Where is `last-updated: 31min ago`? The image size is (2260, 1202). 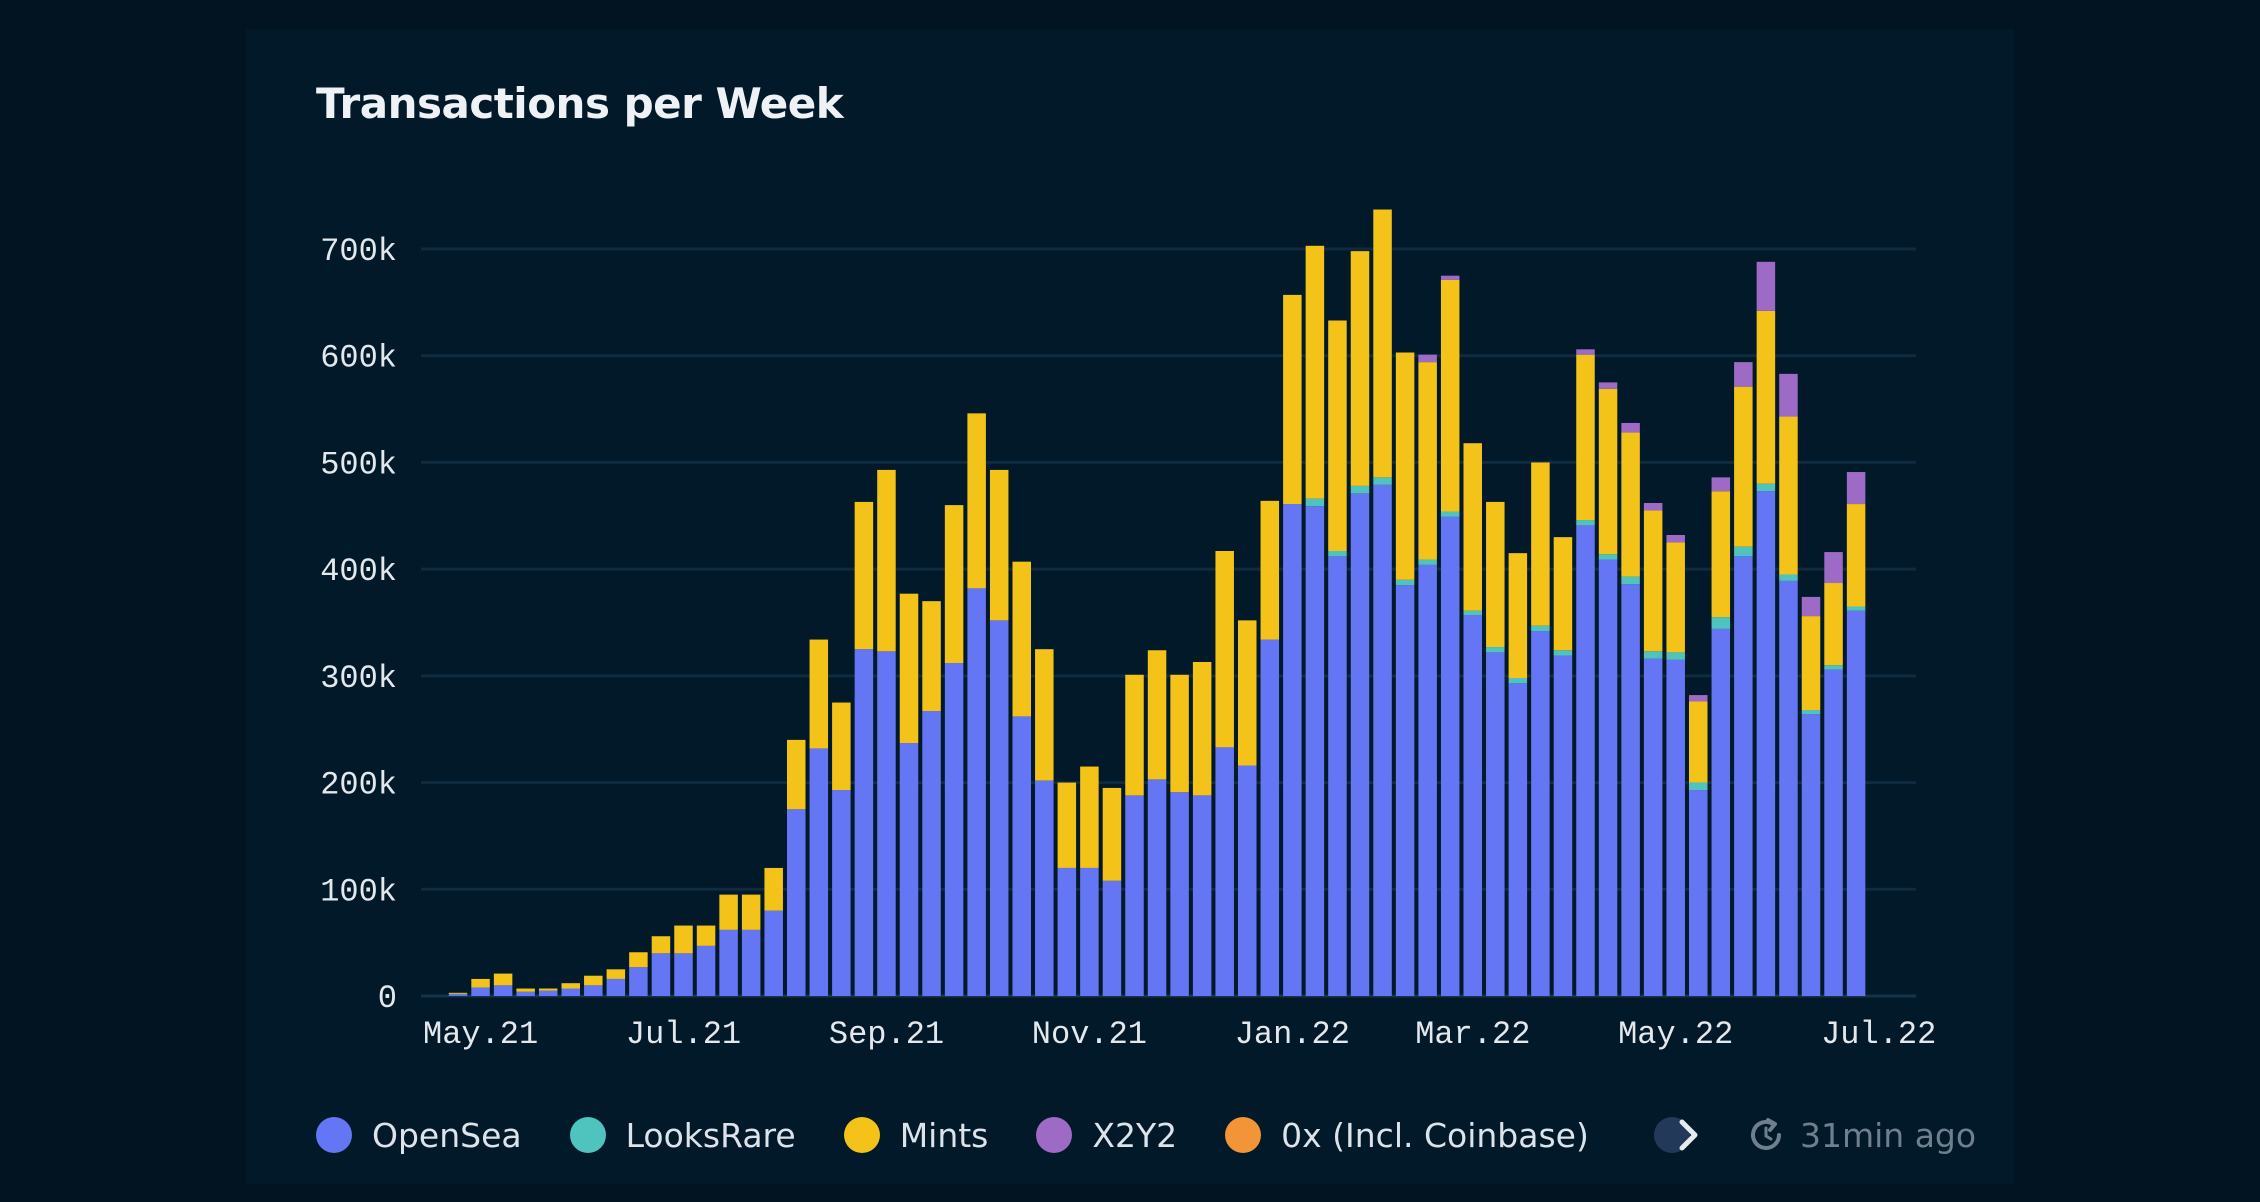
last-updated: 31min ago is located at coordinates (1861, 1135).